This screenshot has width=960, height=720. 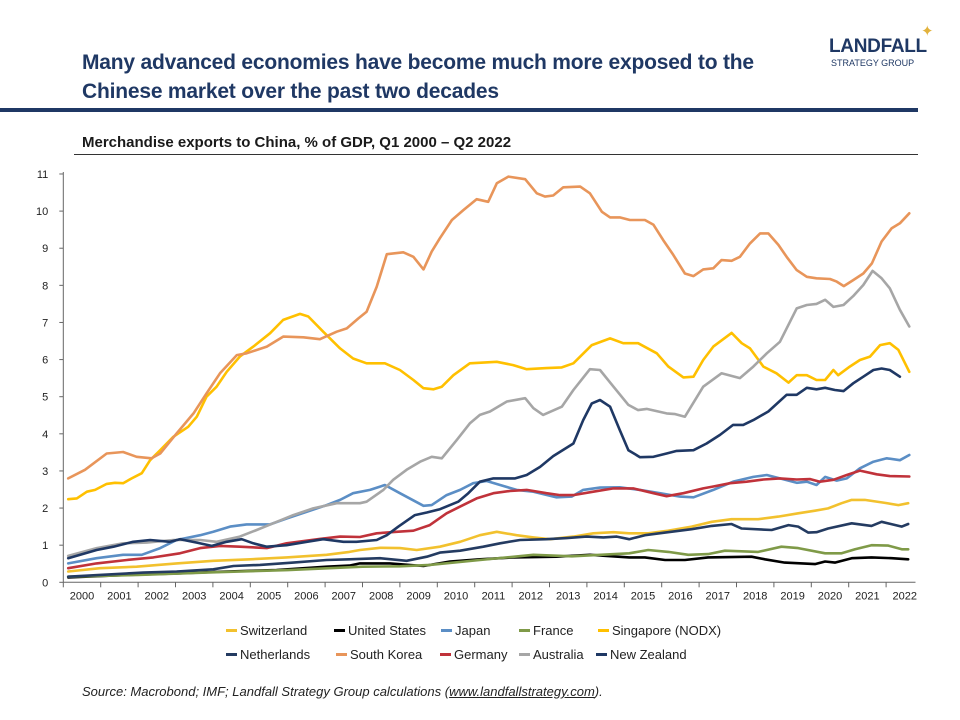 I want to click on x-tick-label: 2002, so click(x=157, y=596).